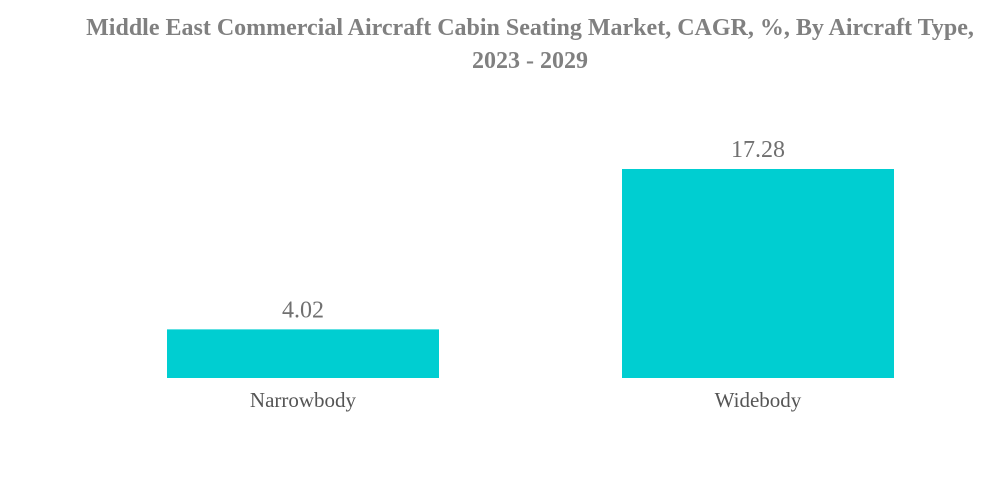 Image resolution: width=1000 pixels, height=483 pixels. What do you see at coordinates (303, 310) in the screenshot?
I see `value-label-narrowbody: 4.02` at bounding box center [303, 310].